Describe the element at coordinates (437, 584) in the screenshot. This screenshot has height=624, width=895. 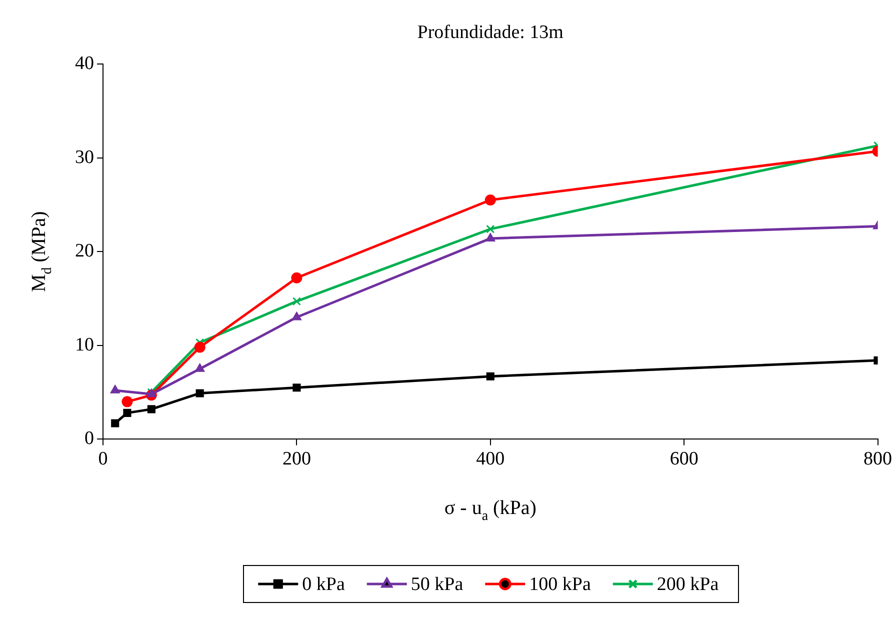
I see `legend-label: 50 kPa` at that location.